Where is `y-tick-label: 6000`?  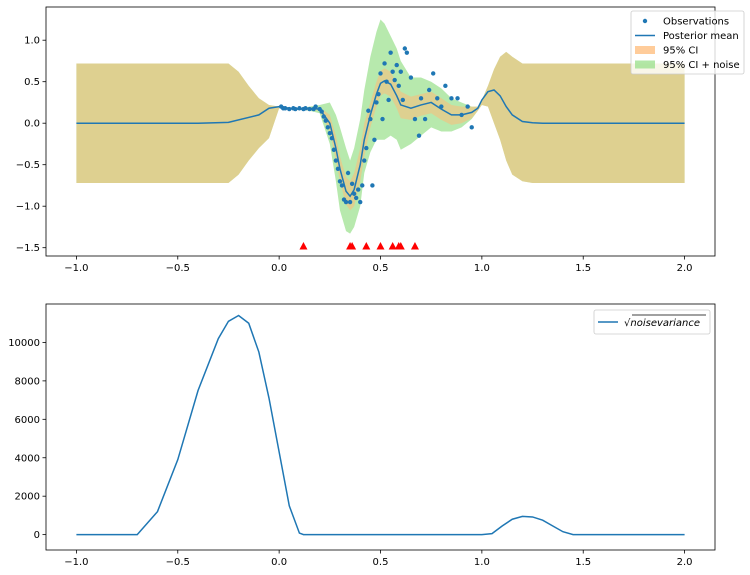 y-tick-label: 6000 is located at coordinates (27, 420).